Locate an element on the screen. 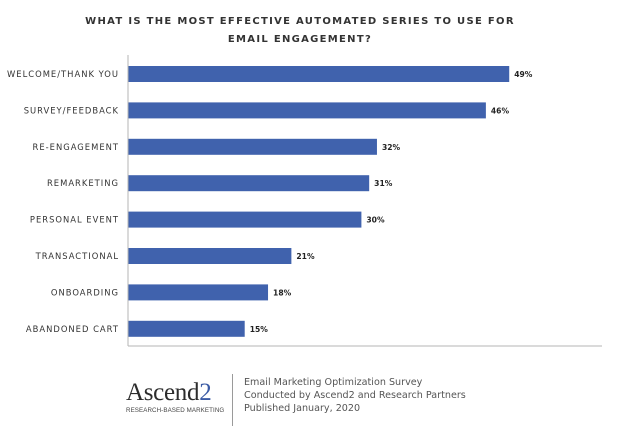  data-label: 49% is located at coordinates (523, 74).